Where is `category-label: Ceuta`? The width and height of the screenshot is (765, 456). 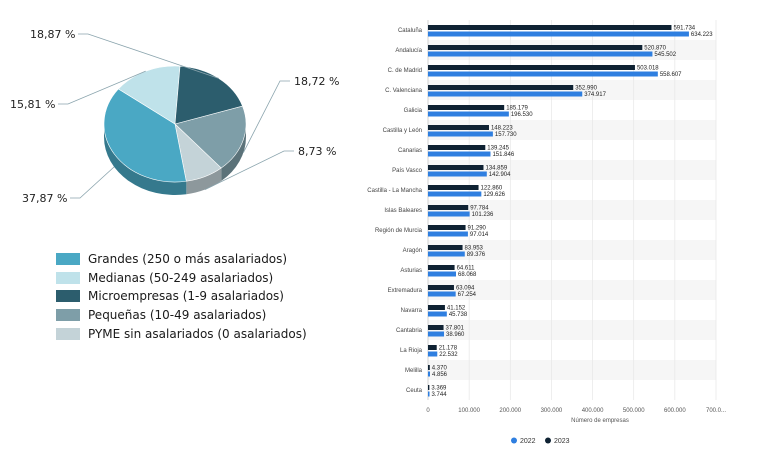 category-label: Ceuta is located at coordinates (414, 391).